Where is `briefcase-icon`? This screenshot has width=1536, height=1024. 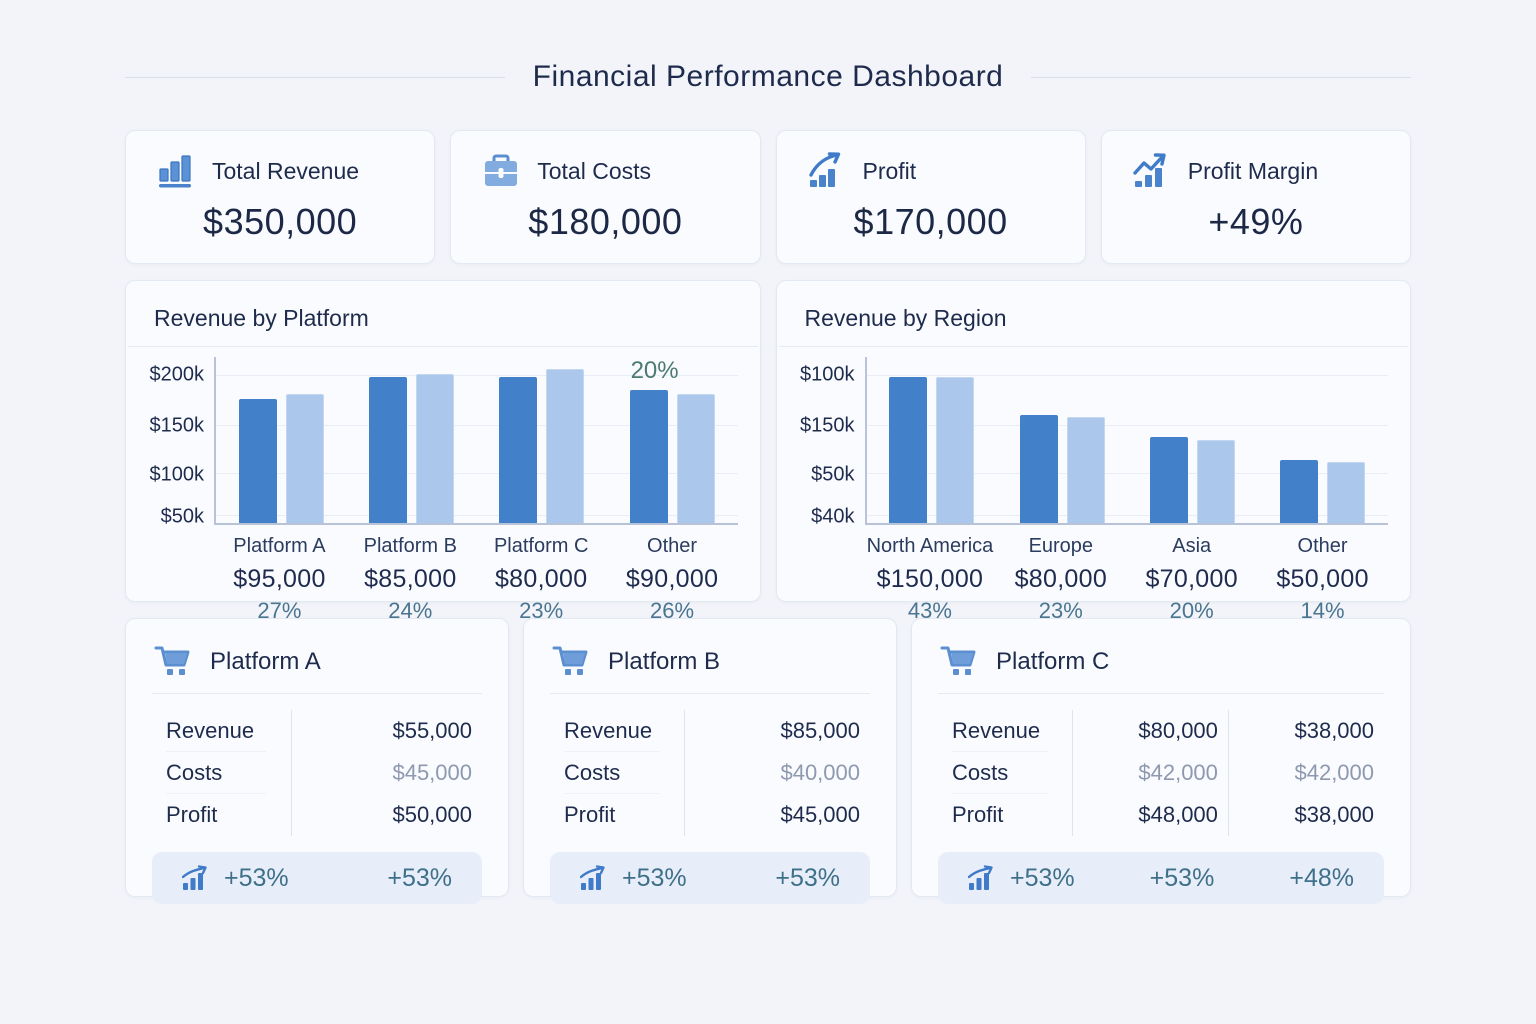 briefcase-icon is located at coordinates (501, 170).